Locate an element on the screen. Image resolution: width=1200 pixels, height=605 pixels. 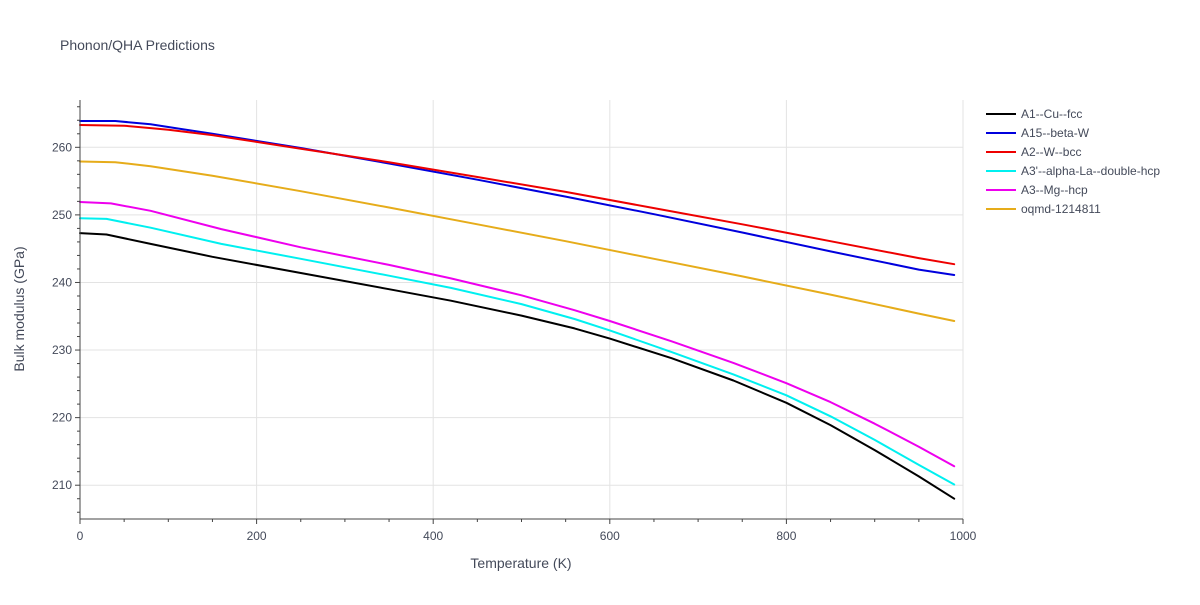
y-tick-label: 220 is located at coordinates (62, 418).